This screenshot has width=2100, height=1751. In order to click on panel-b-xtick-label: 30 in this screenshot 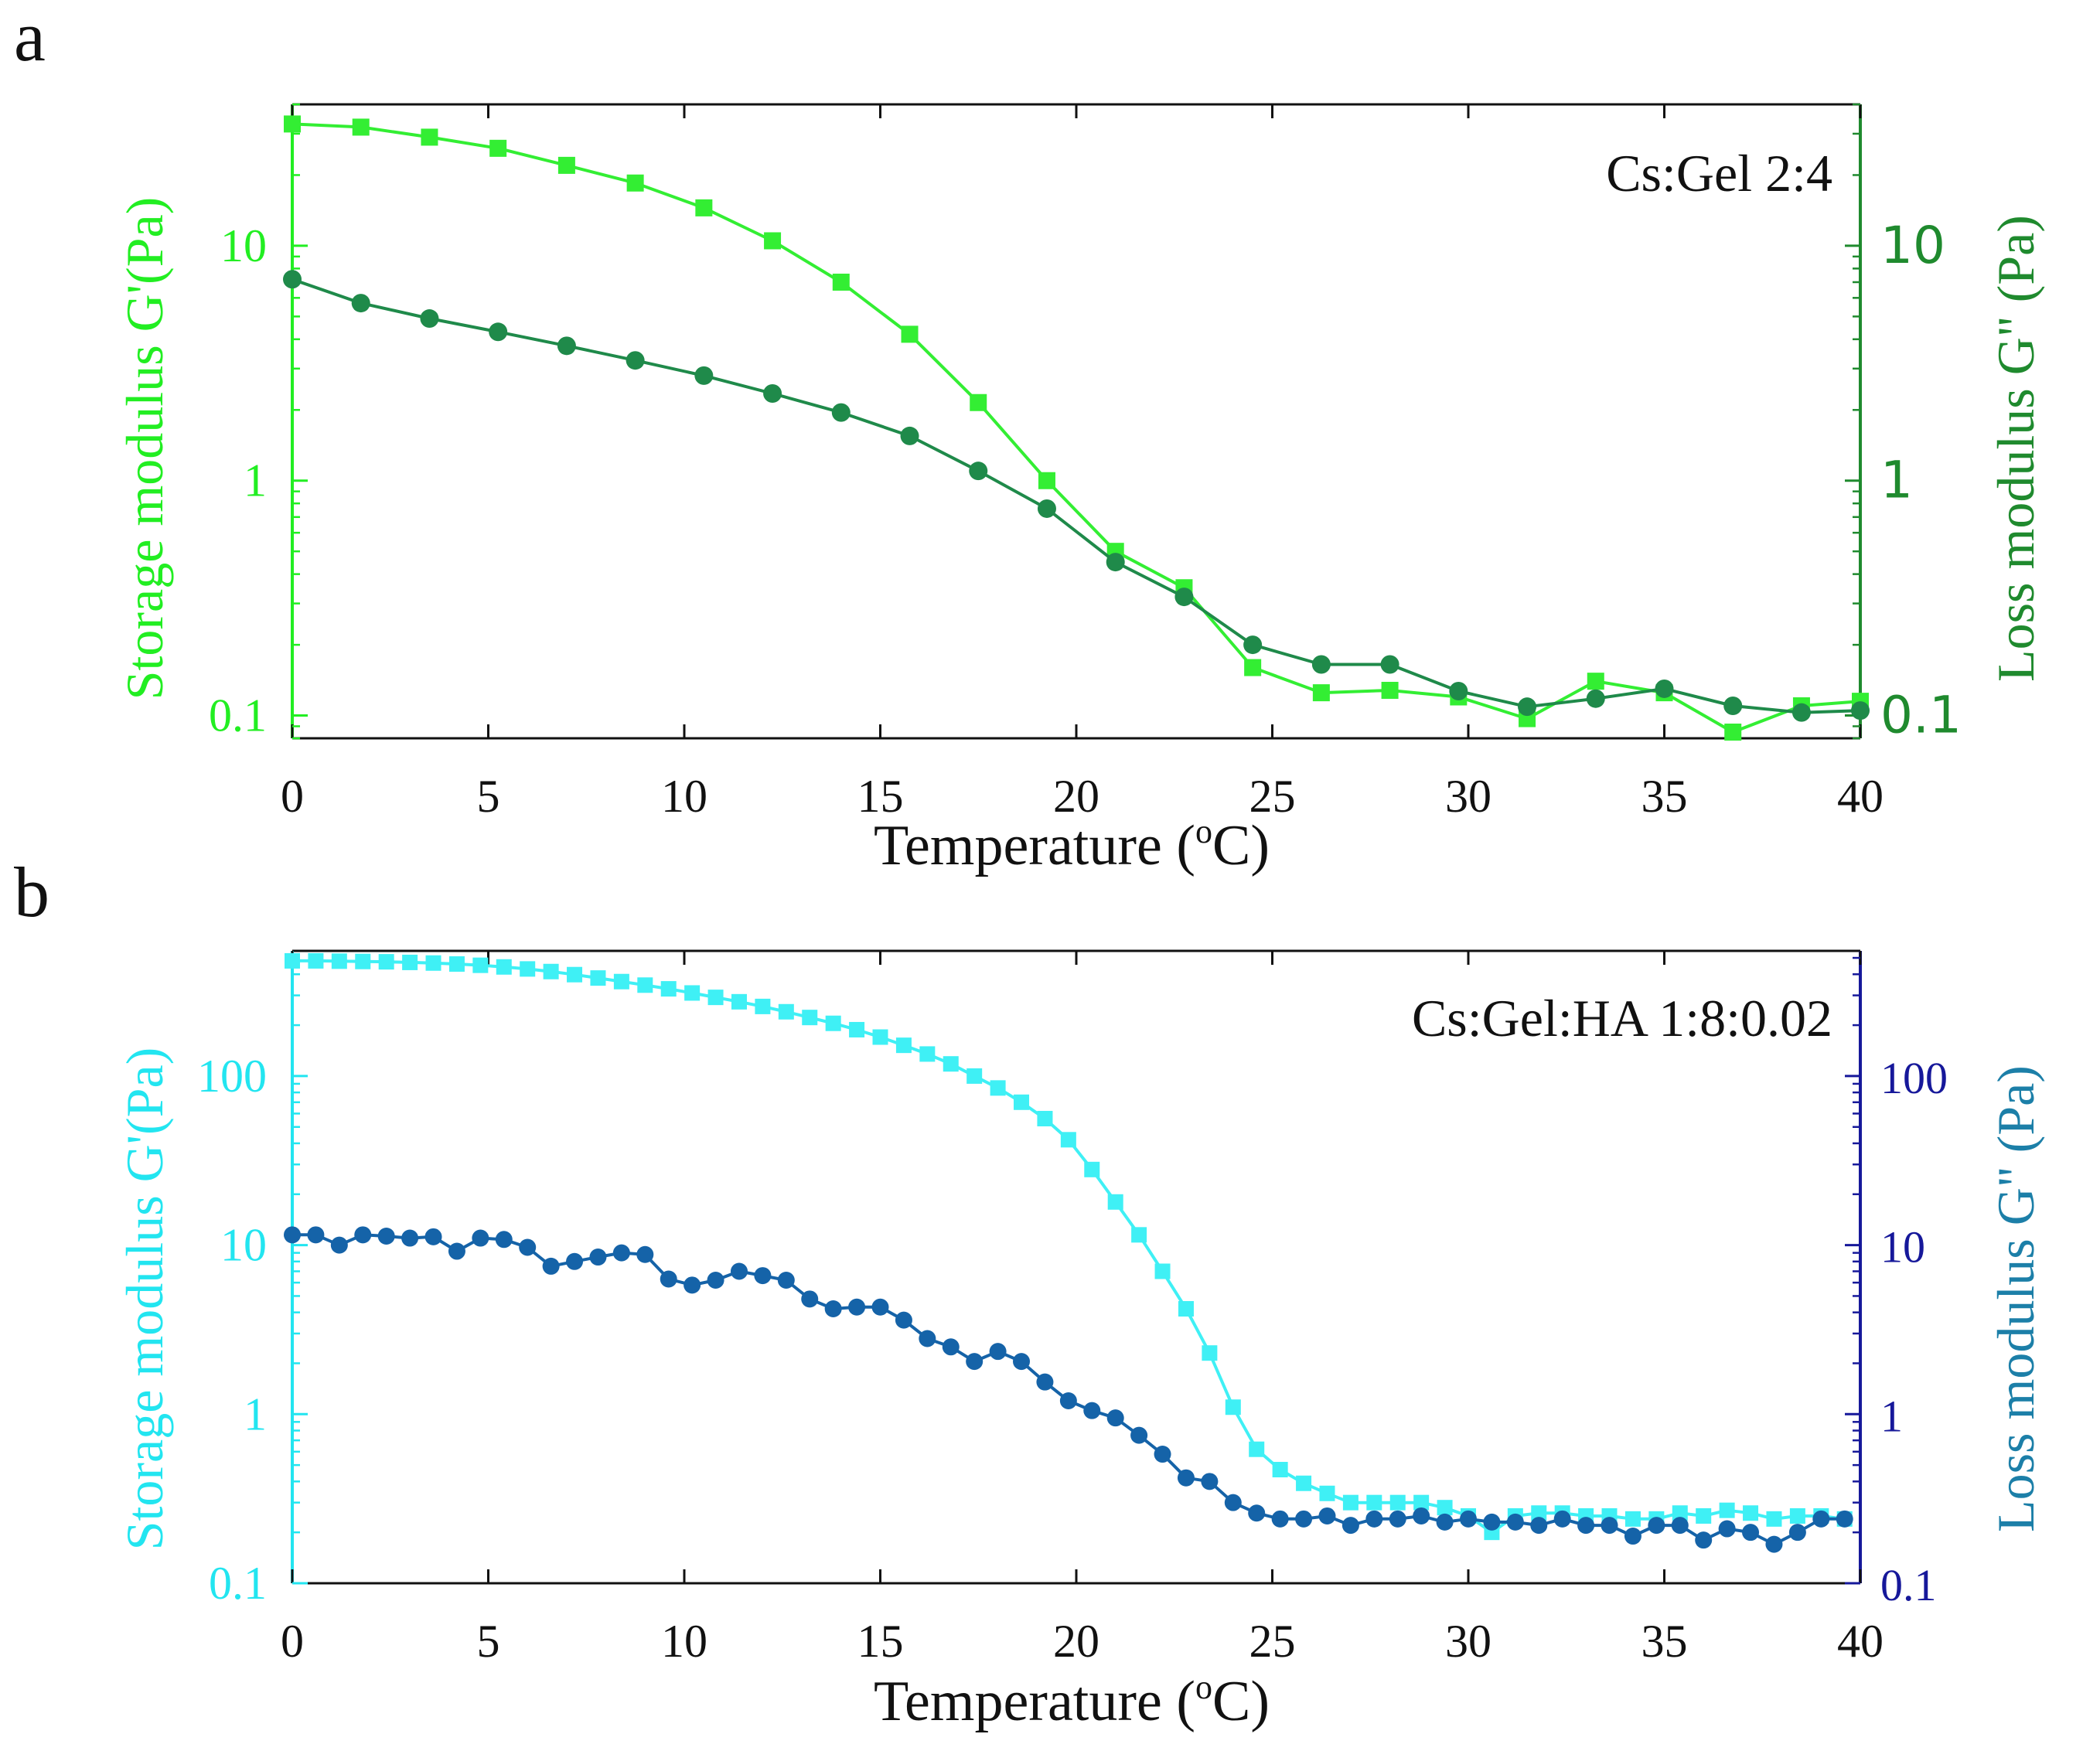, I will do `click(1468, 1641)`.